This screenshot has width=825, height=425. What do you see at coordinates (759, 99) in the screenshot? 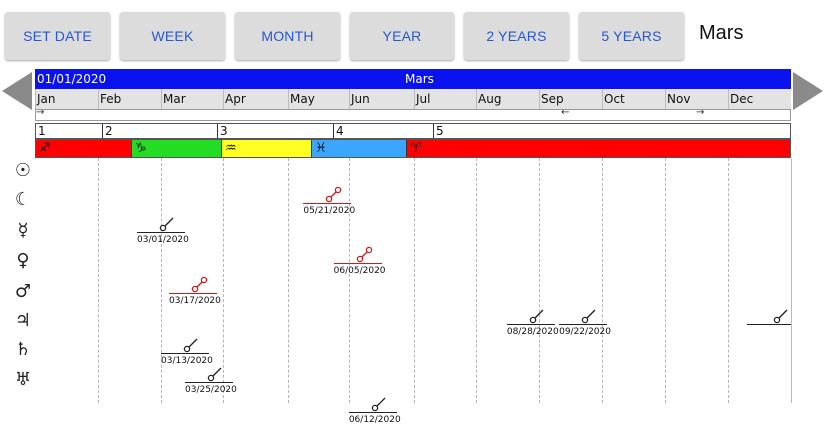
I see `month-label: Dec` at bounding box center [759, 99].